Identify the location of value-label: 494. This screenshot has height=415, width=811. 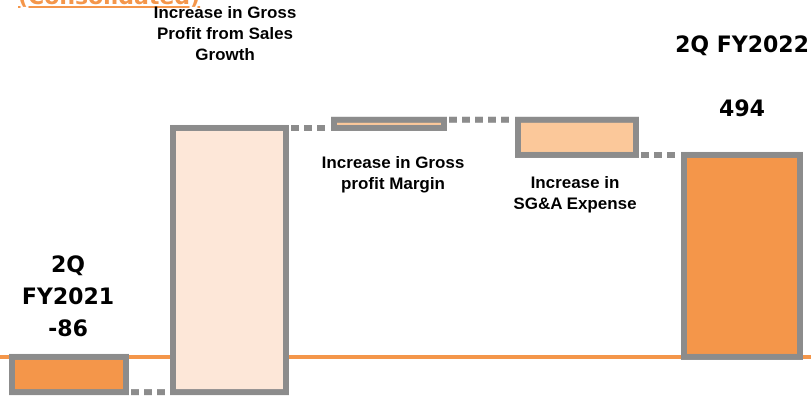
(742, 109).